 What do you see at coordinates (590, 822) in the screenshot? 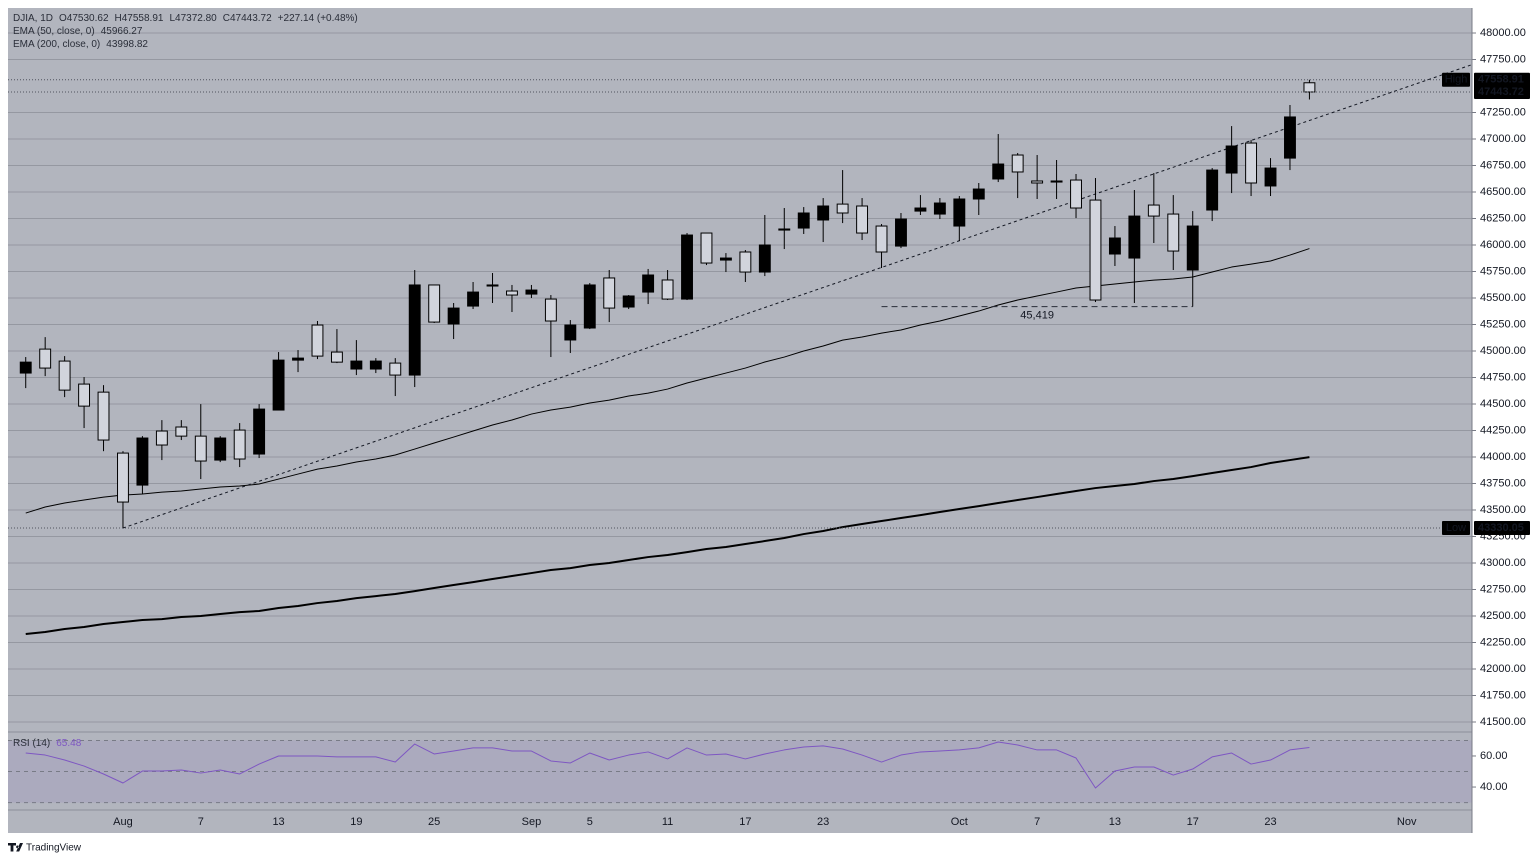
I see `x-tick-label: 5` at bounding box center [590, 822].